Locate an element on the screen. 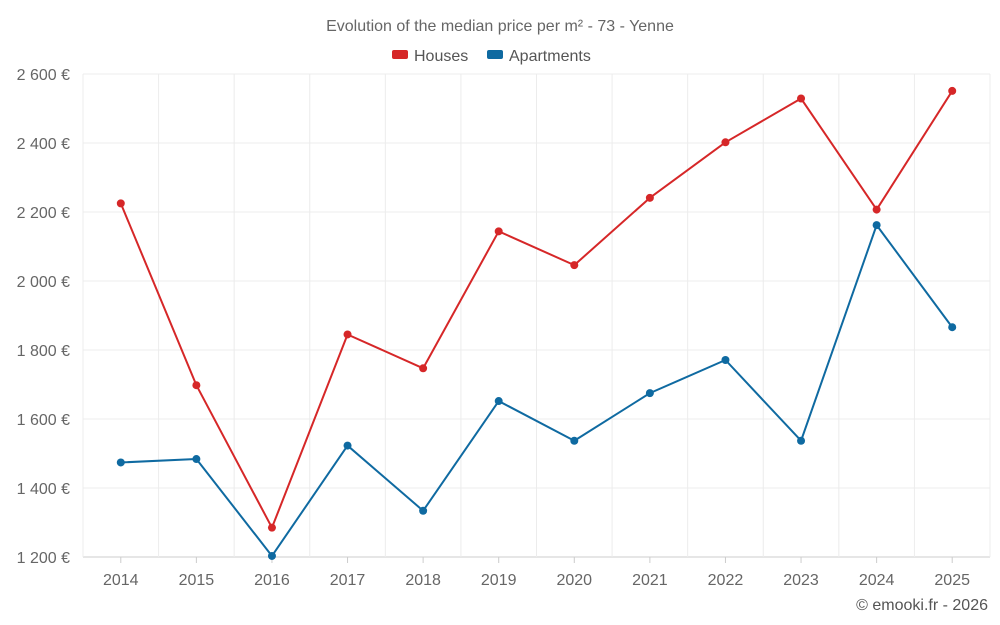 Image resolution: width=1000 pixels, height=625 pixels. y-tick-label: 2 600 € is located at coordinates (43, 75).